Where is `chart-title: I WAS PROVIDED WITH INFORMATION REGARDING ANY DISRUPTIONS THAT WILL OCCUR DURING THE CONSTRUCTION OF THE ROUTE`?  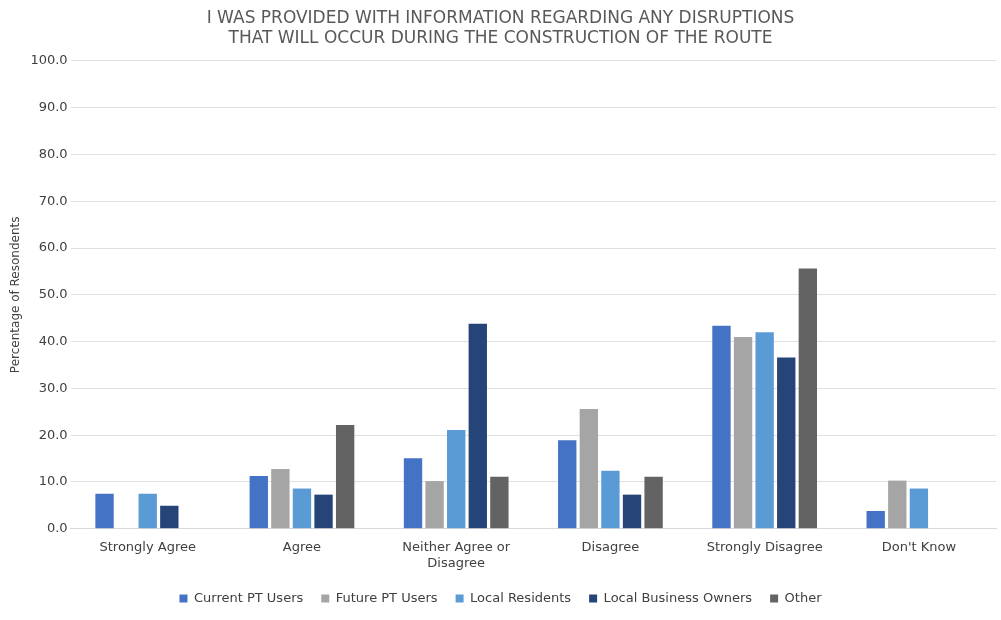 chart-title: I WAS PROVIDED WITH INFORMATION REGARDING ANY DISRUPTIONS THAT WILL OCCUR DURING THE CONSTRUCTION OF THE ROUTE is located at coordinates (500, 27).